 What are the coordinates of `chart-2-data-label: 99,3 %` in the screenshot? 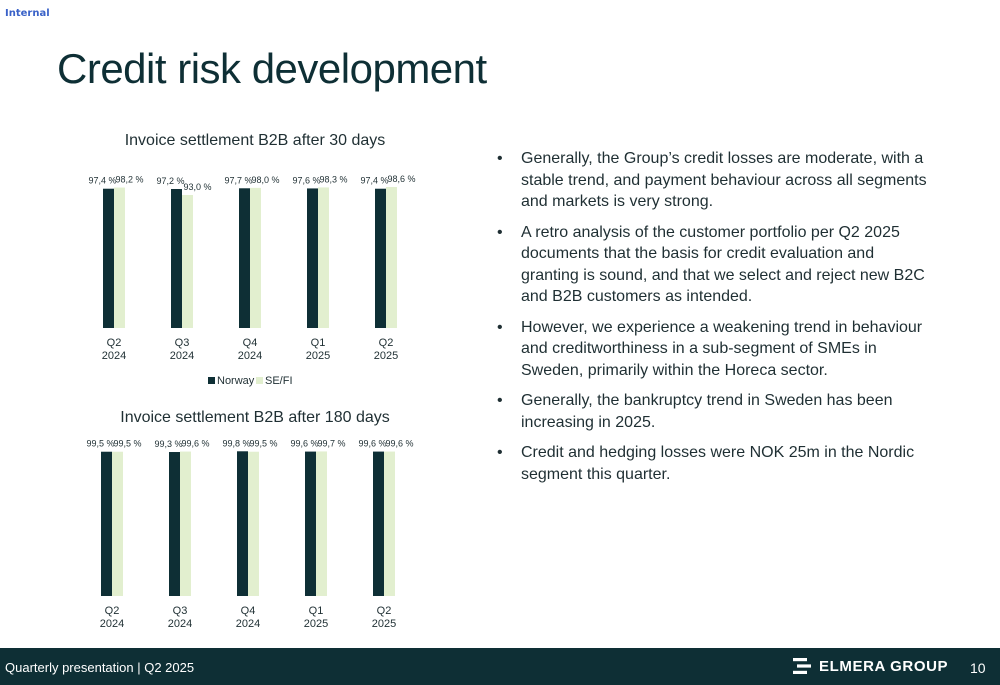 It's located at (168, 444).